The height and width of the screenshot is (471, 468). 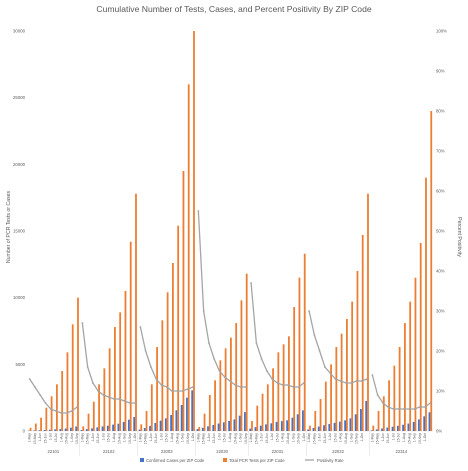 What do you see at coordinates (440, 71) in the screenshot?
I see `right-tick-label: 90%` at bounding box center [440, 71].